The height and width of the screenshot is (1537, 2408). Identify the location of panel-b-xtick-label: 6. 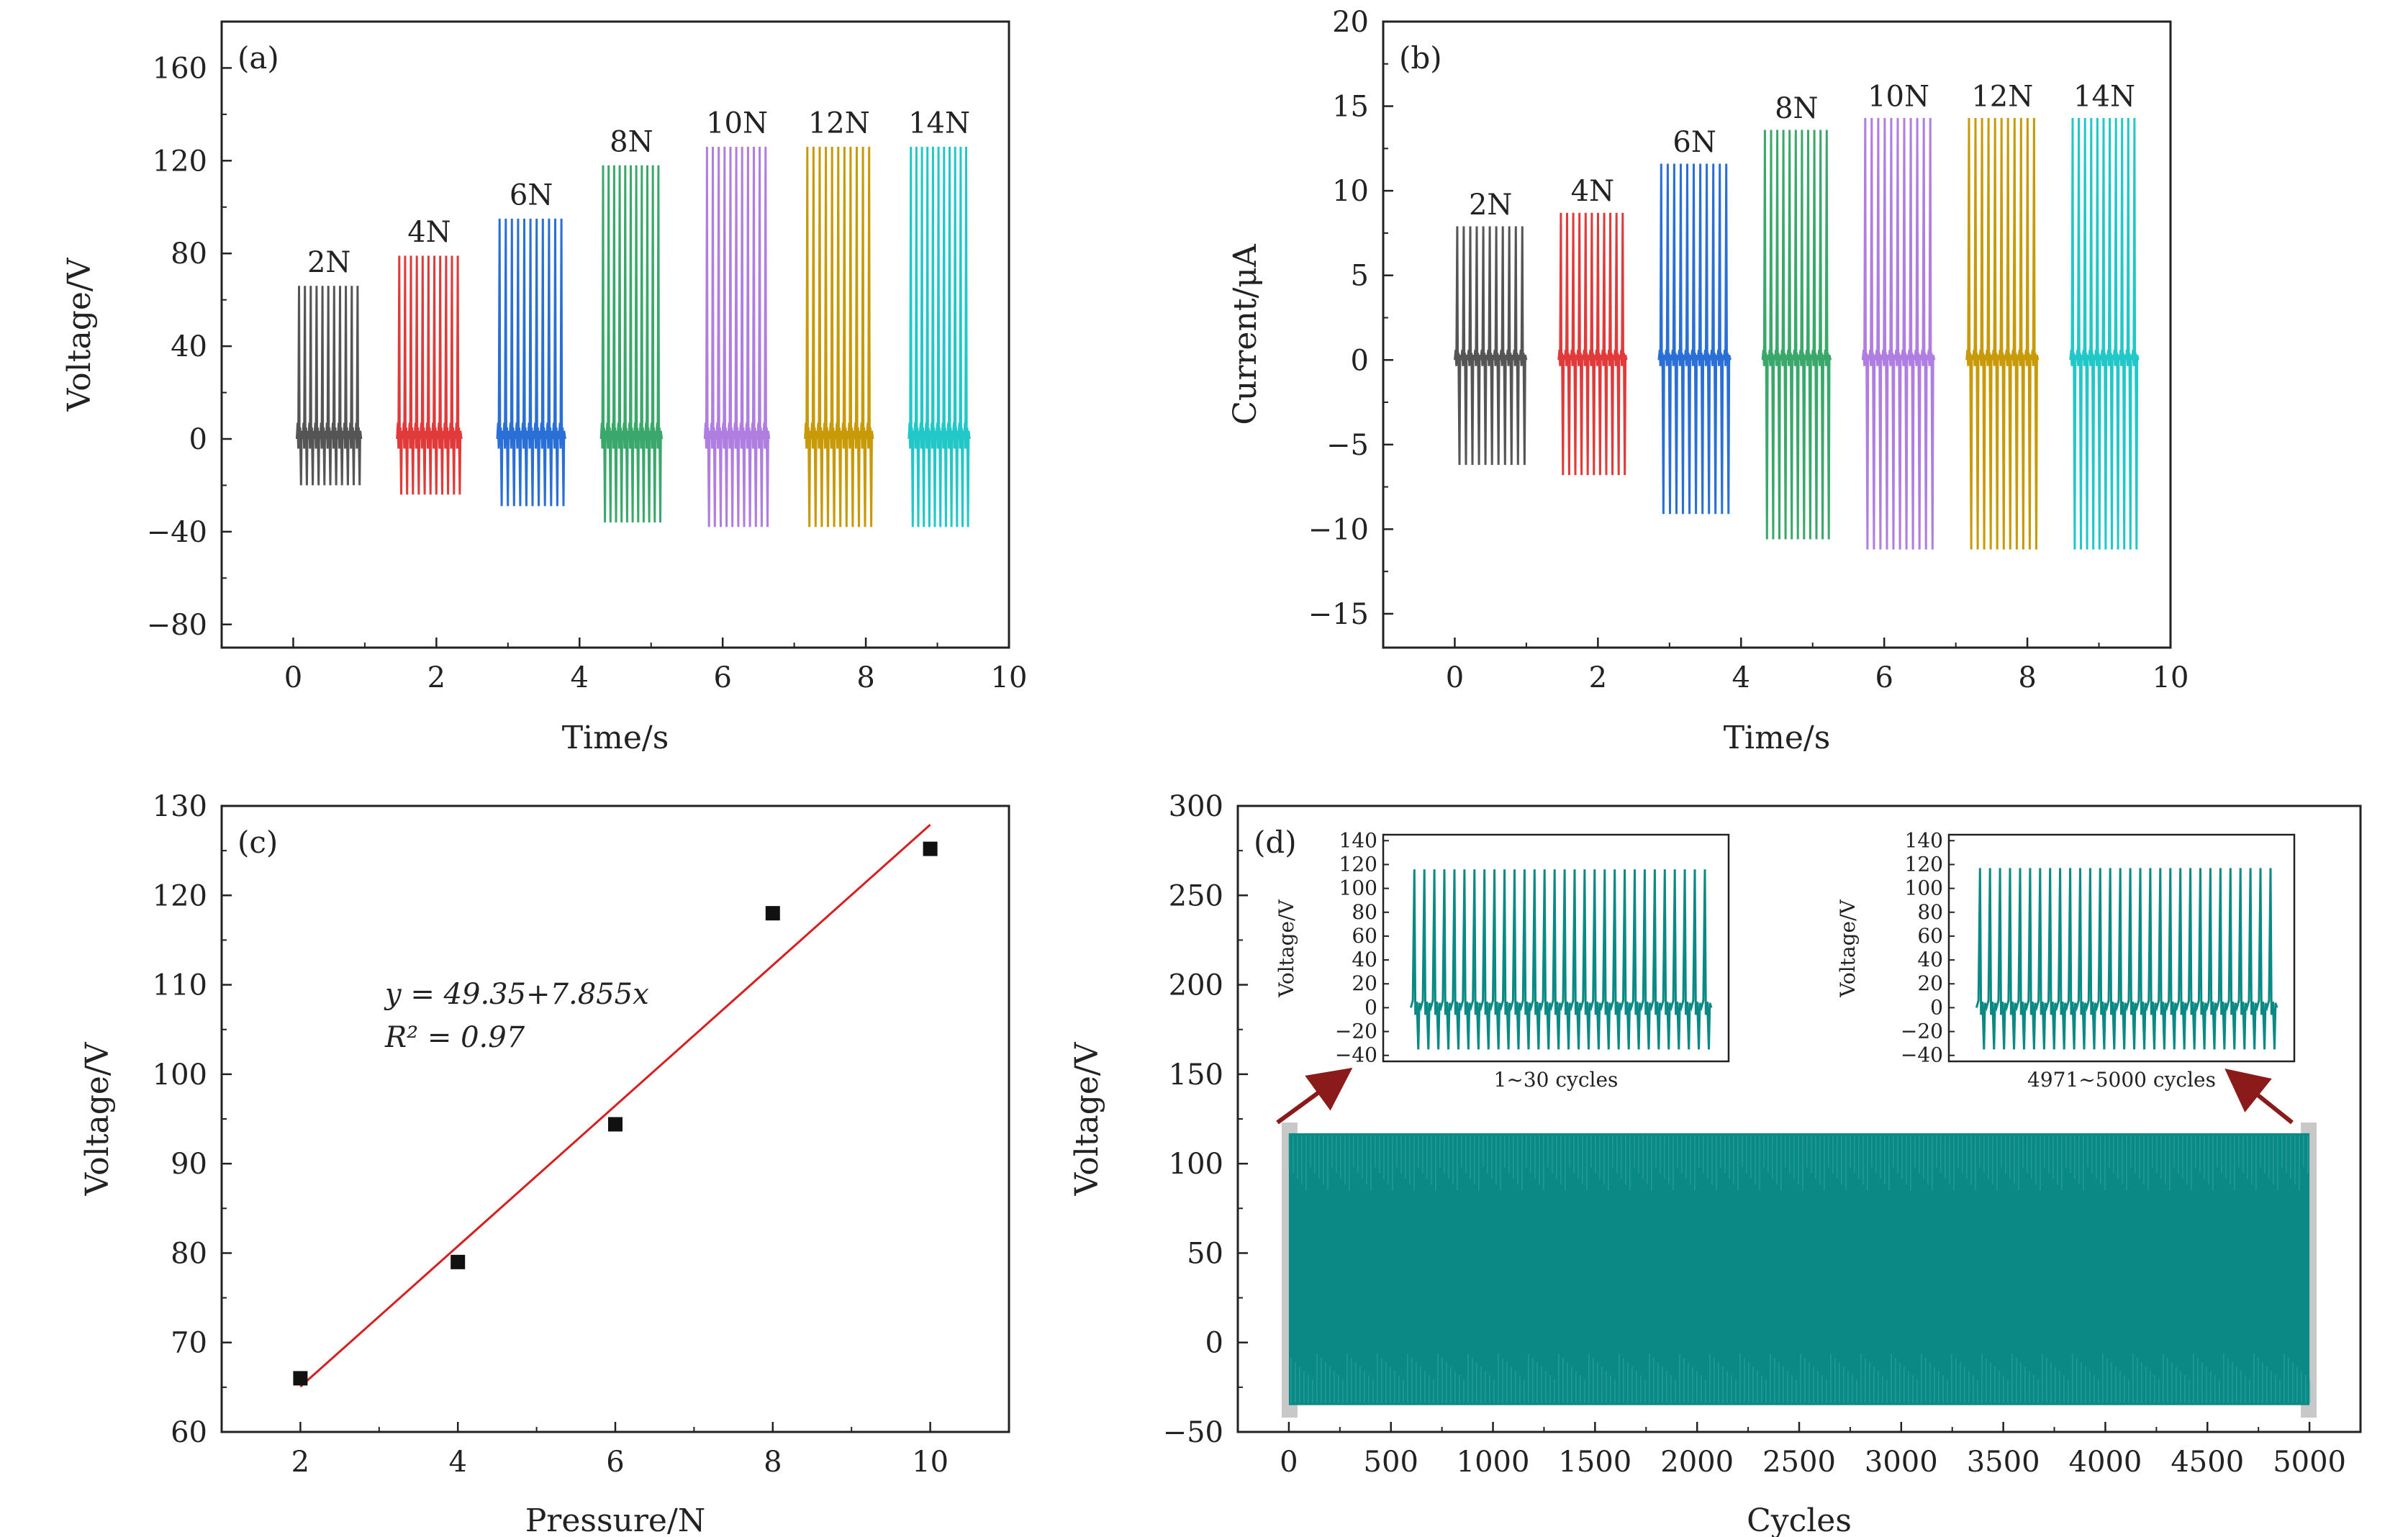
(1884, 677).